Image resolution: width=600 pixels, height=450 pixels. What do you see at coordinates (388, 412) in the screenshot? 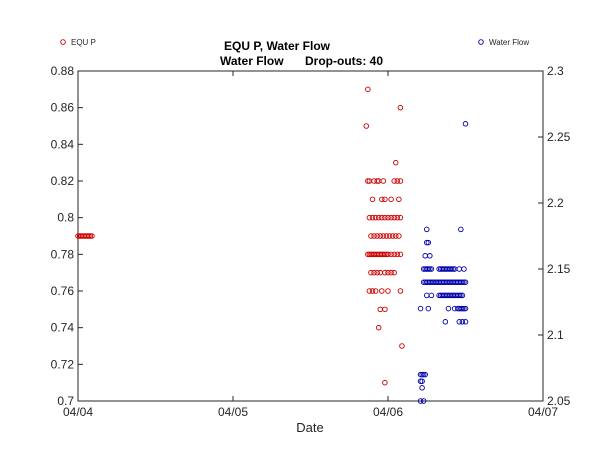
I see `x-tick-label: 04/06` at bounding box center [388, 412].